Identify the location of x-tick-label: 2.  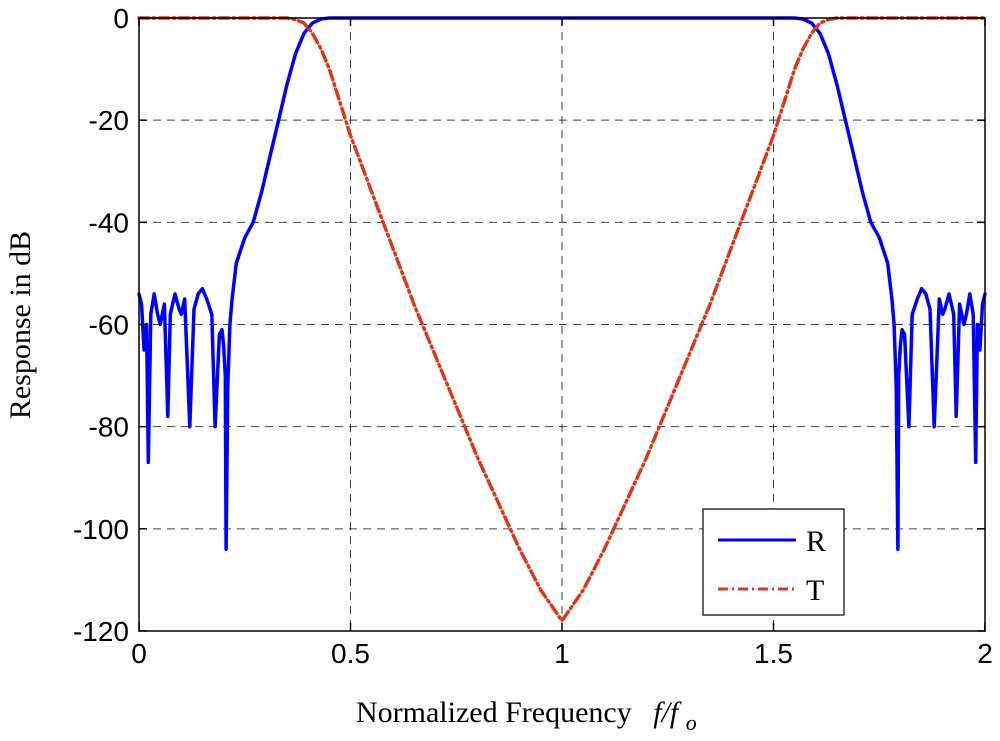
(985, 653).